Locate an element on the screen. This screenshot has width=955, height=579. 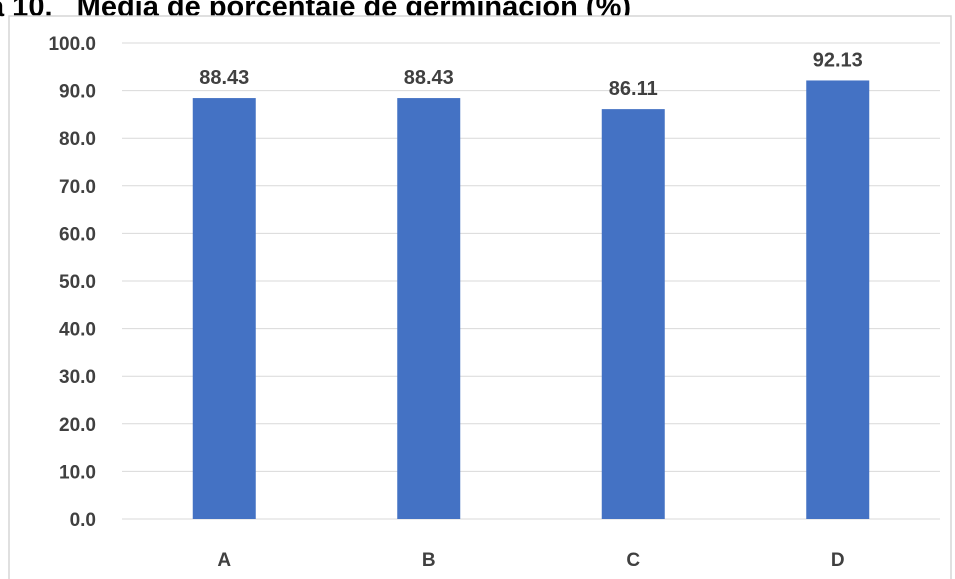
x-tick-label-d: D is located at coordinates (838, 560).